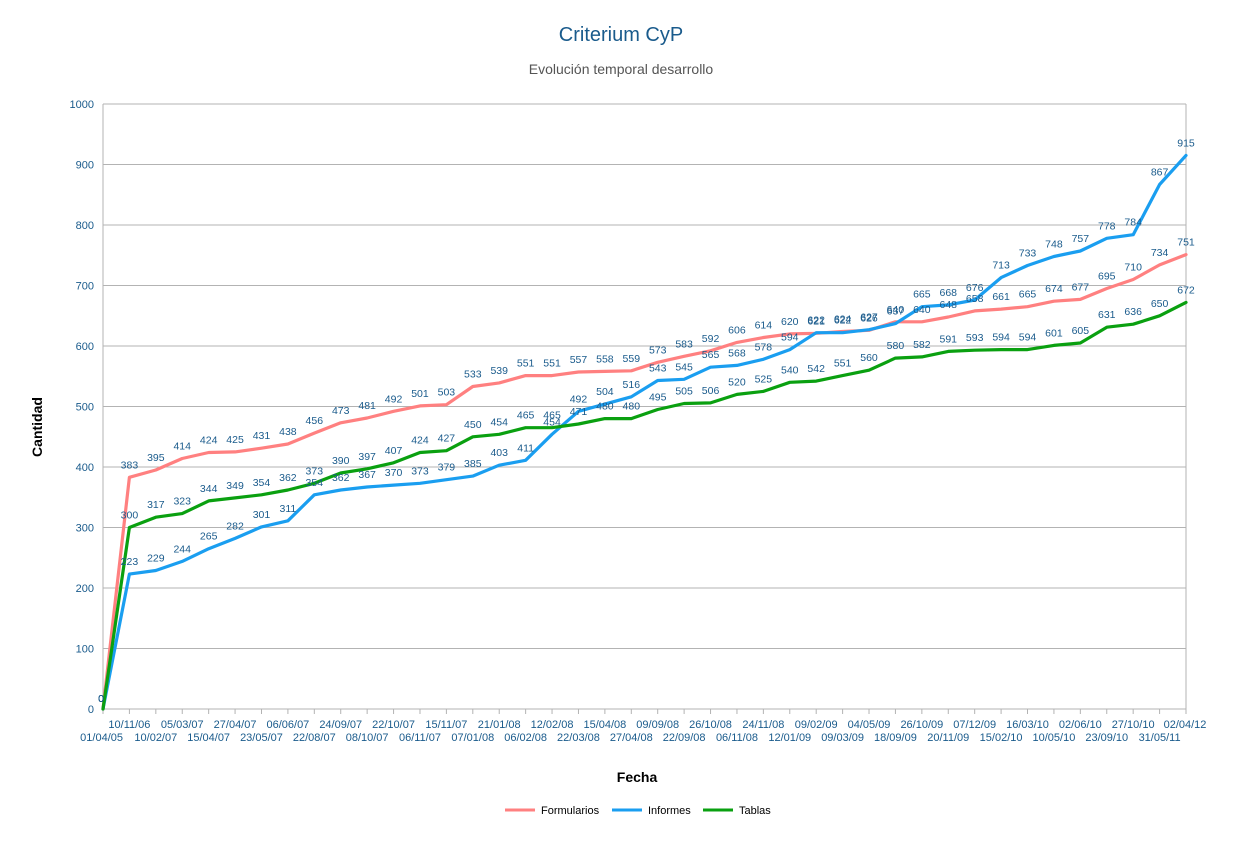  Describe the element at coordinates (130, 516) in the screenshot. I see `data-label-tablas: 300` at that location.